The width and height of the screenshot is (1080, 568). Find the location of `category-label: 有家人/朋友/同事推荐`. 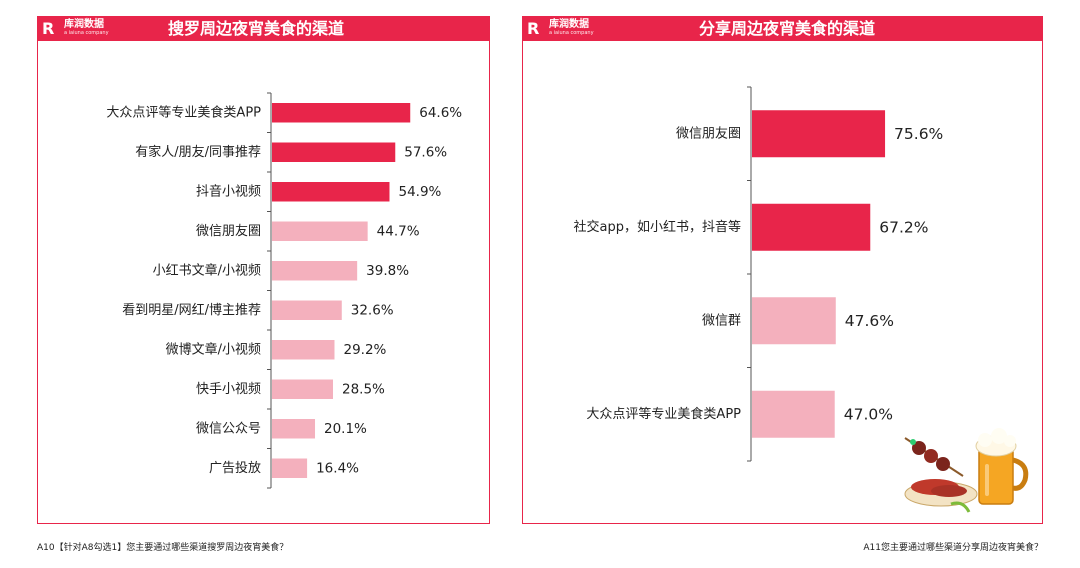

category-label: 有家人/朋友/同事推荐 is located at coordinates (198, 152).